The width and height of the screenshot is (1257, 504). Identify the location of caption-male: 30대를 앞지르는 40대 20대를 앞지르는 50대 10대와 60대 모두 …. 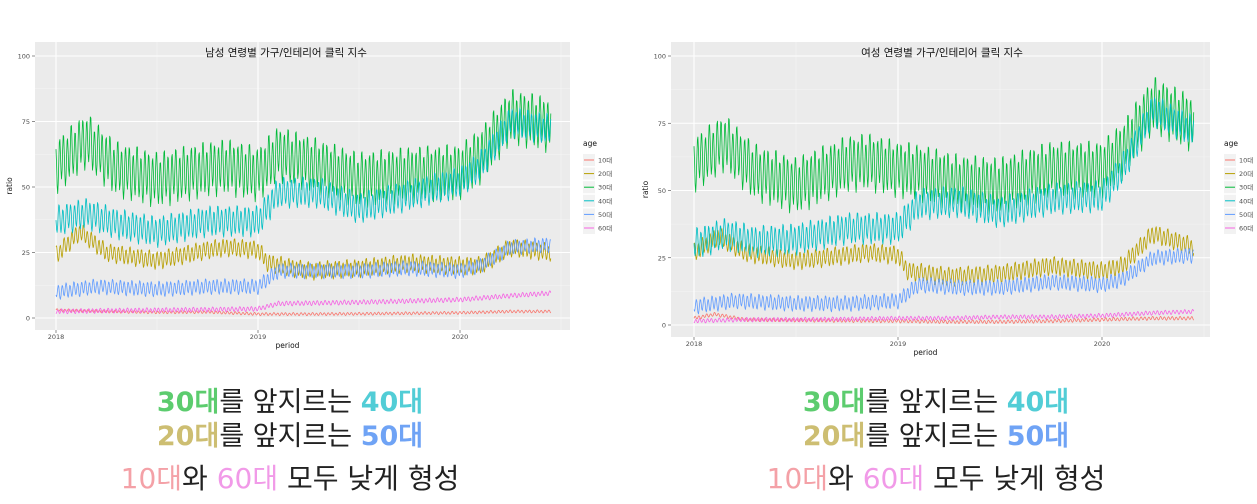
(290, 441).